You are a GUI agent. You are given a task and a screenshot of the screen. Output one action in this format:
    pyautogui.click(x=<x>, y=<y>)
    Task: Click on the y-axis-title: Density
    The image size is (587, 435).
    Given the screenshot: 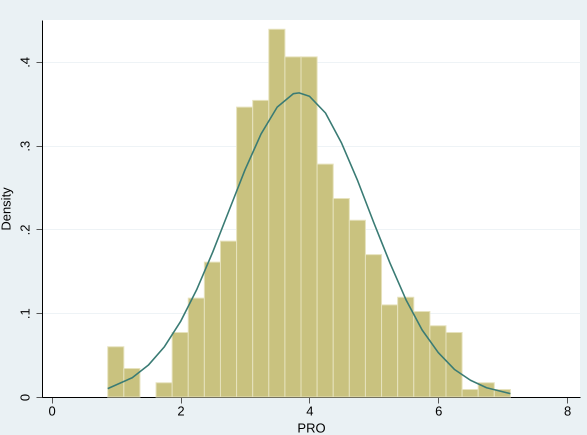 What is the action you would take?
    pyautogui.click(x=7, y=208)
    